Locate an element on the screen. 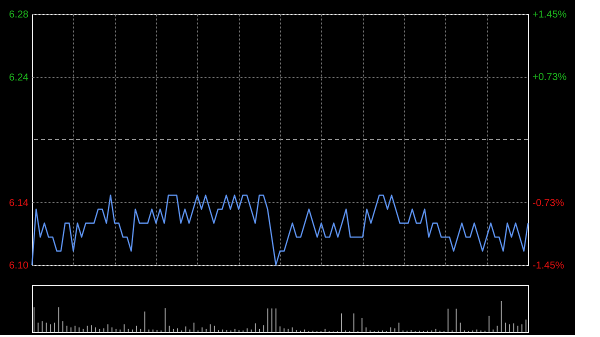 The height and width of the screenshot is (337, 600). y2-tick-label: +1.45% is located at coordinates (549, 15).